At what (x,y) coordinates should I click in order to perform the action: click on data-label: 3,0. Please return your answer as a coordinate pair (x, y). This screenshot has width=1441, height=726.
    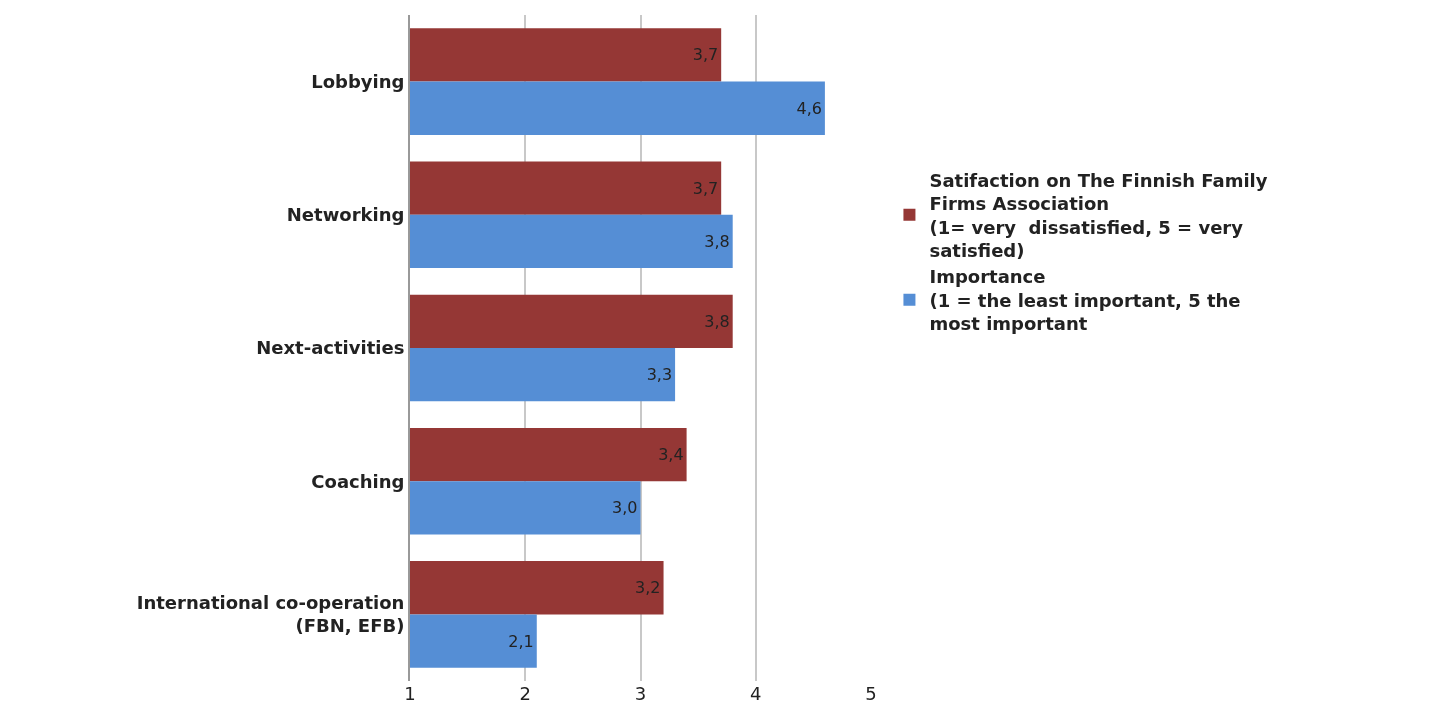
    Looking at the image, I should click on (625, 508).